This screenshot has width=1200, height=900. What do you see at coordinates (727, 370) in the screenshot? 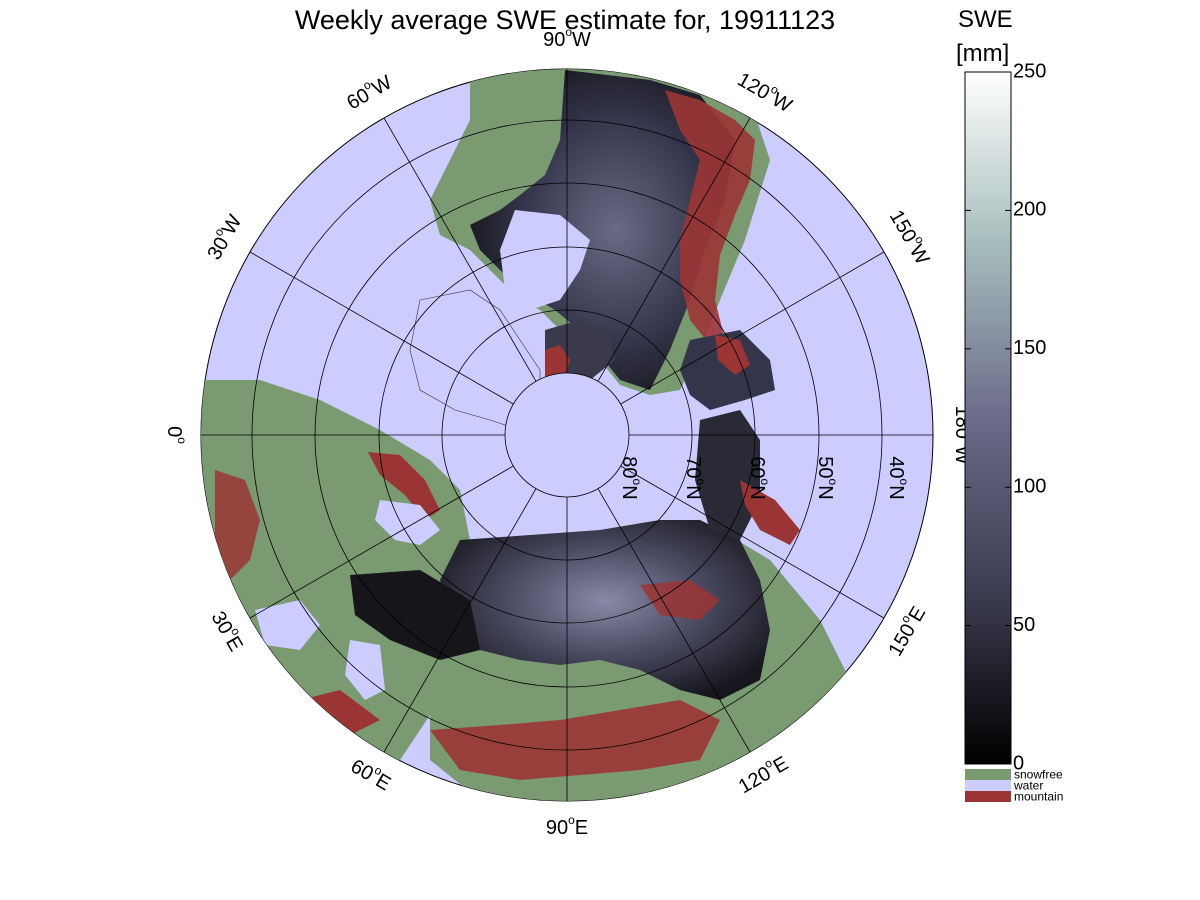
I see `alaska` at bounding box center [727, 370].